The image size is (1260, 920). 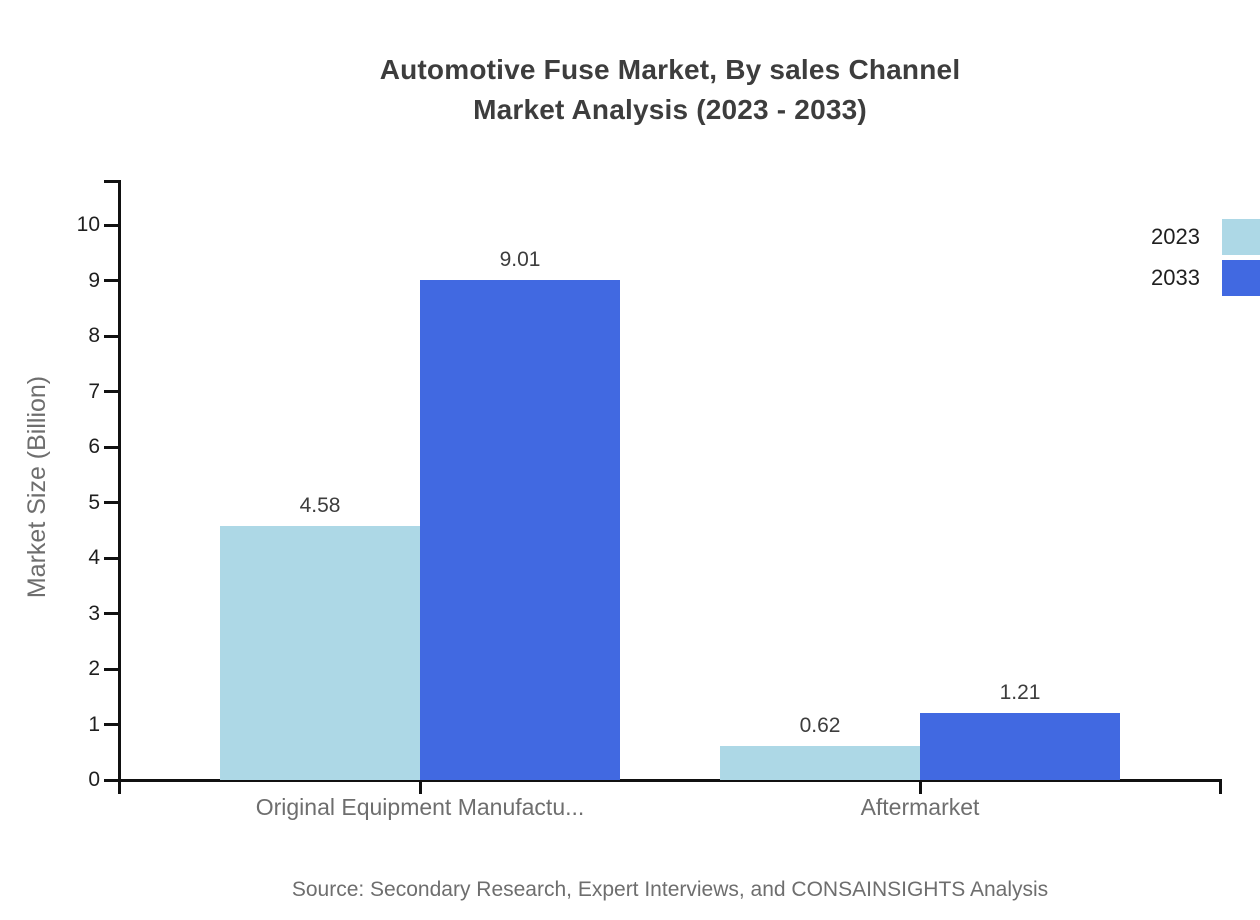 What do you see at coordinates (94, 668) in the screenshot?
I see `y-tick-label: 2` at bounding box center [94, 668].